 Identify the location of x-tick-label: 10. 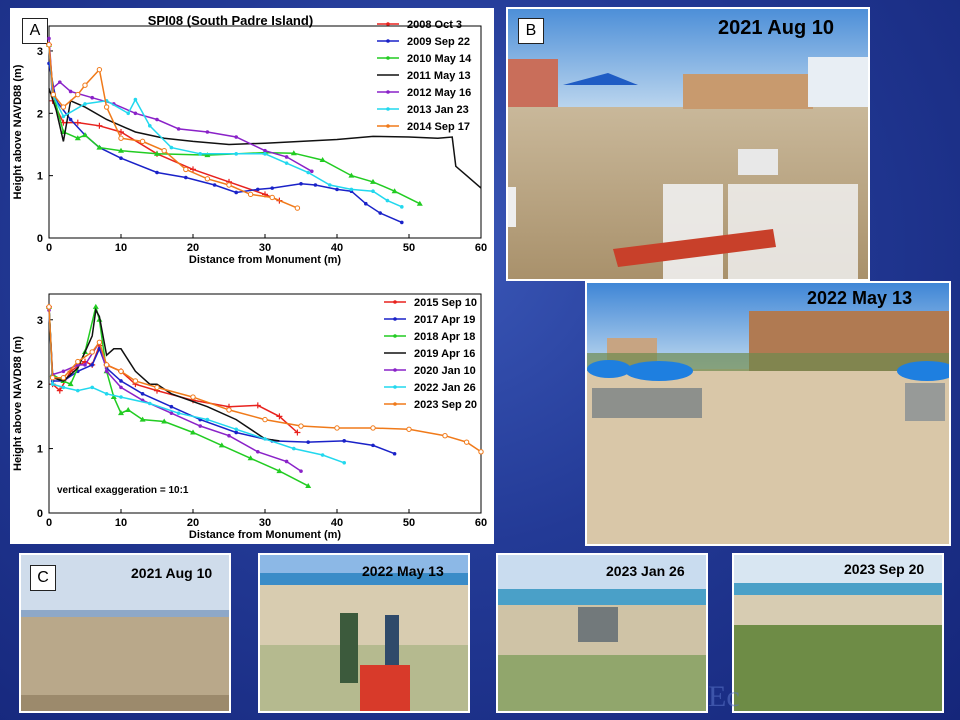
(121, 523).